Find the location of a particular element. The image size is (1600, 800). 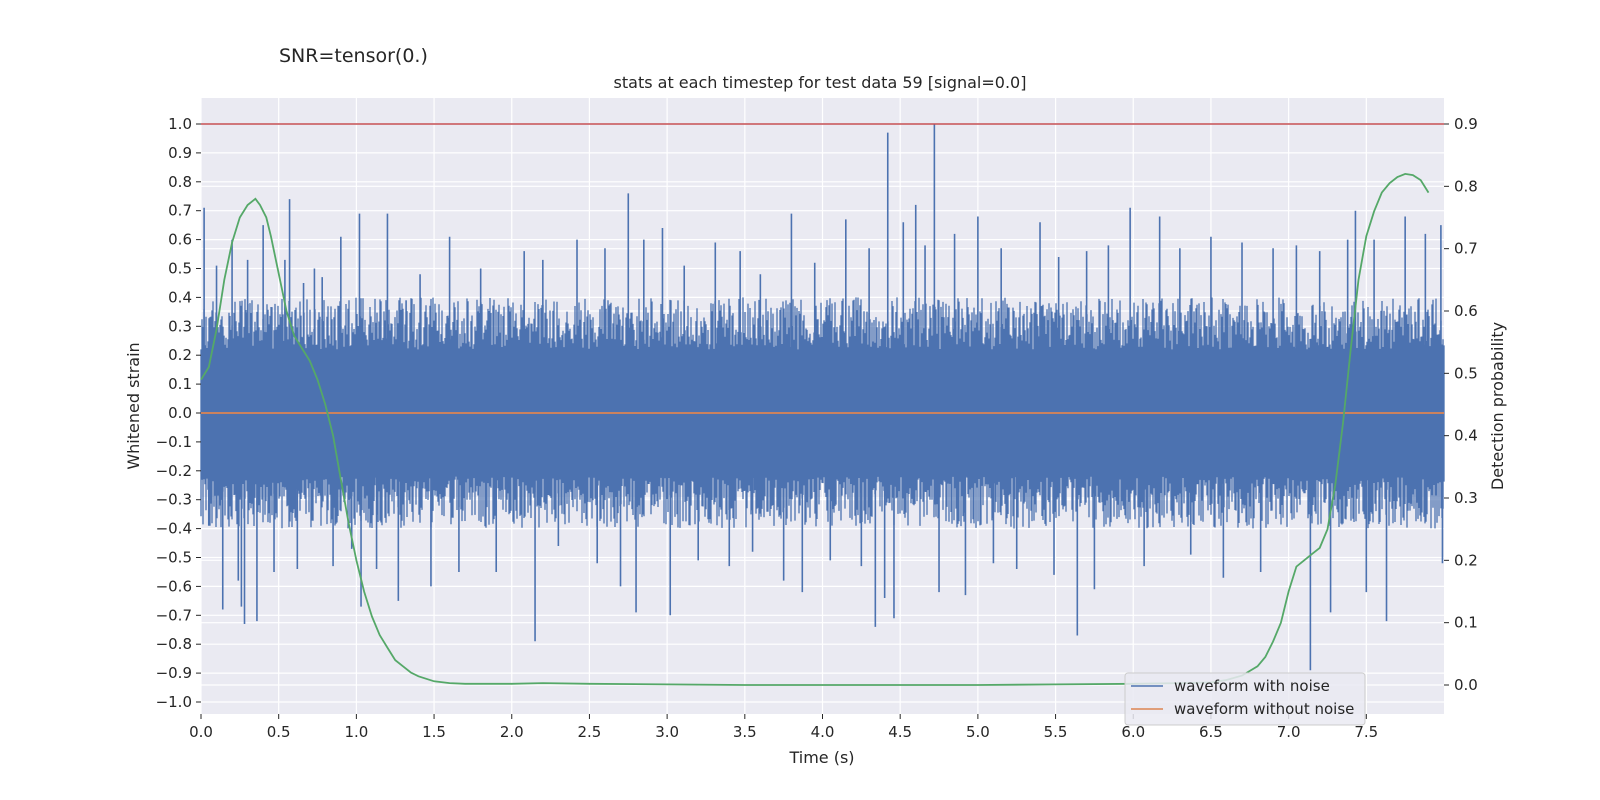

y-tick-label: −0.3 is located at coordinates (174, 500).